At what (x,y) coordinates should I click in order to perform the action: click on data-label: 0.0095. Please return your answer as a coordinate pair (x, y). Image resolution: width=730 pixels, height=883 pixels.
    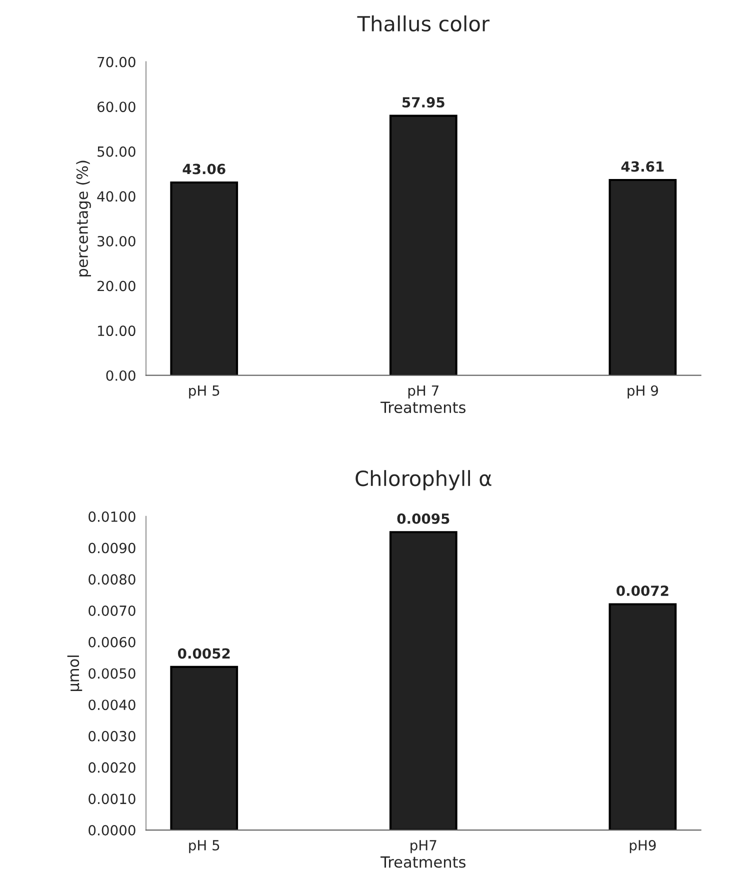
    Looking at the image, I should click on (423, 518).